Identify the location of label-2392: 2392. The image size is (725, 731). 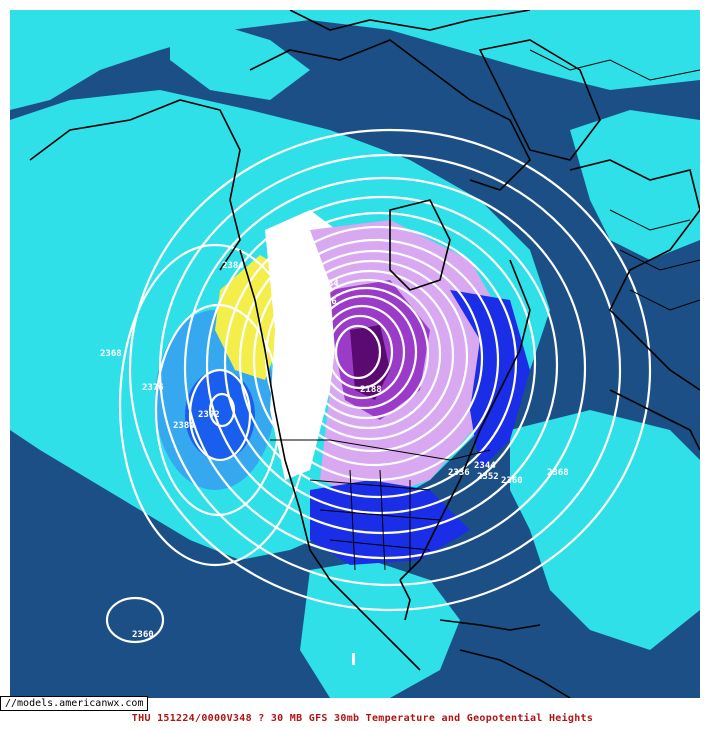
(209, 415).